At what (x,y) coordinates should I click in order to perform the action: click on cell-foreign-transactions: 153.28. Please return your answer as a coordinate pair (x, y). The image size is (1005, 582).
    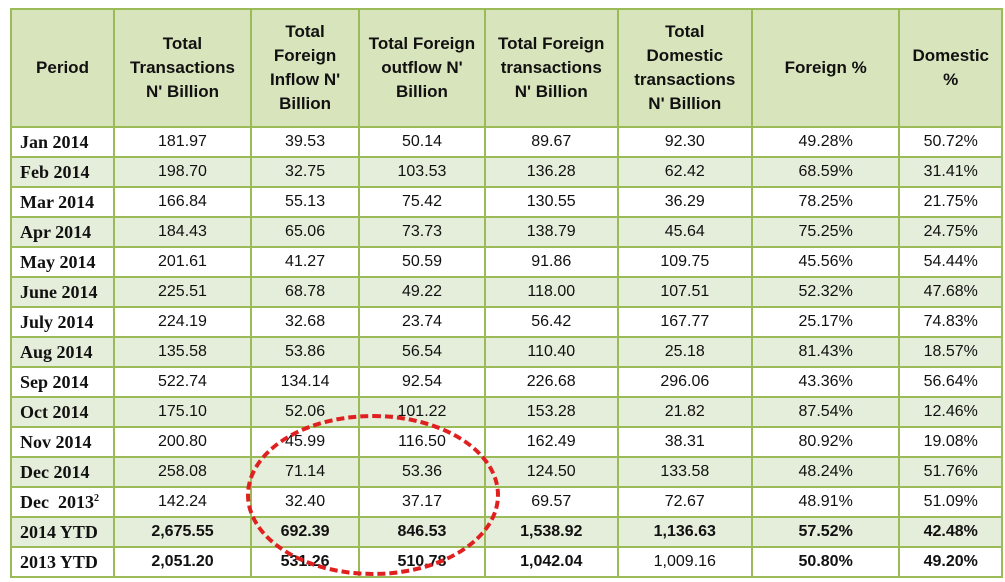
    Looking at the image, I should click on (551, 412).